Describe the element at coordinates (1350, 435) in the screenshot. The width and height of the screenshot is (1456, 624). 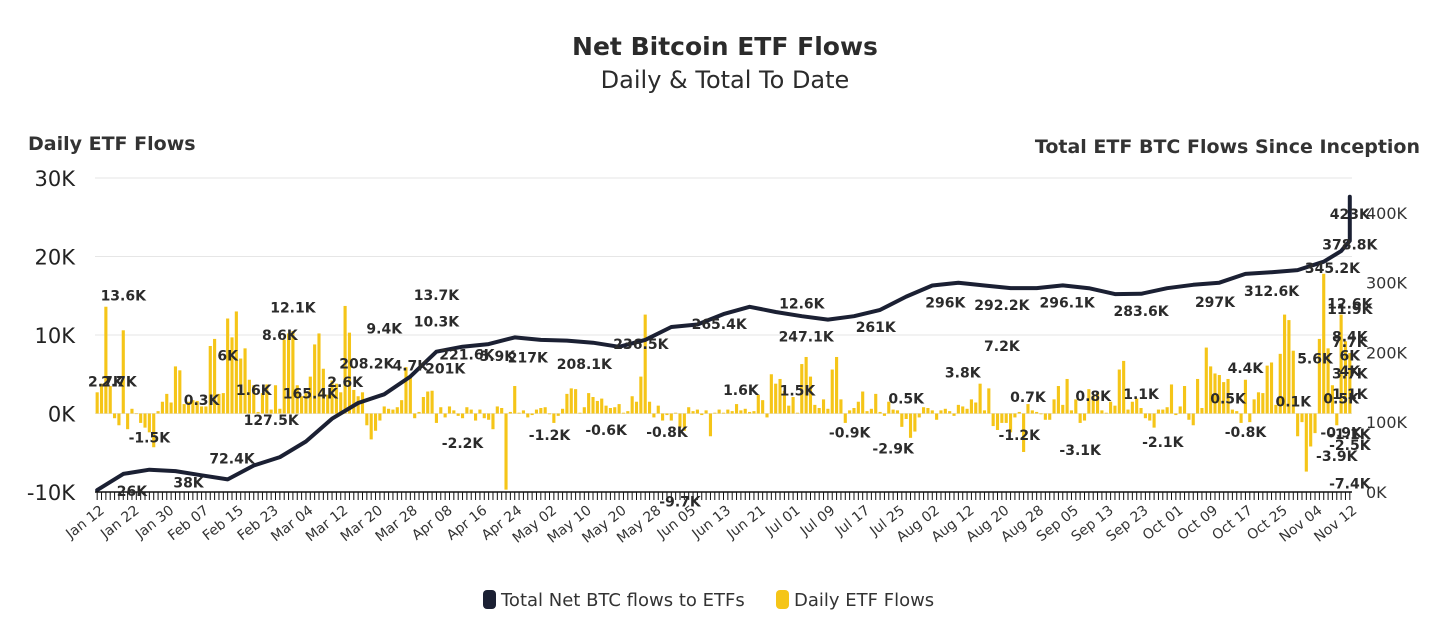
I see `data-label: -1.1K` at that location.